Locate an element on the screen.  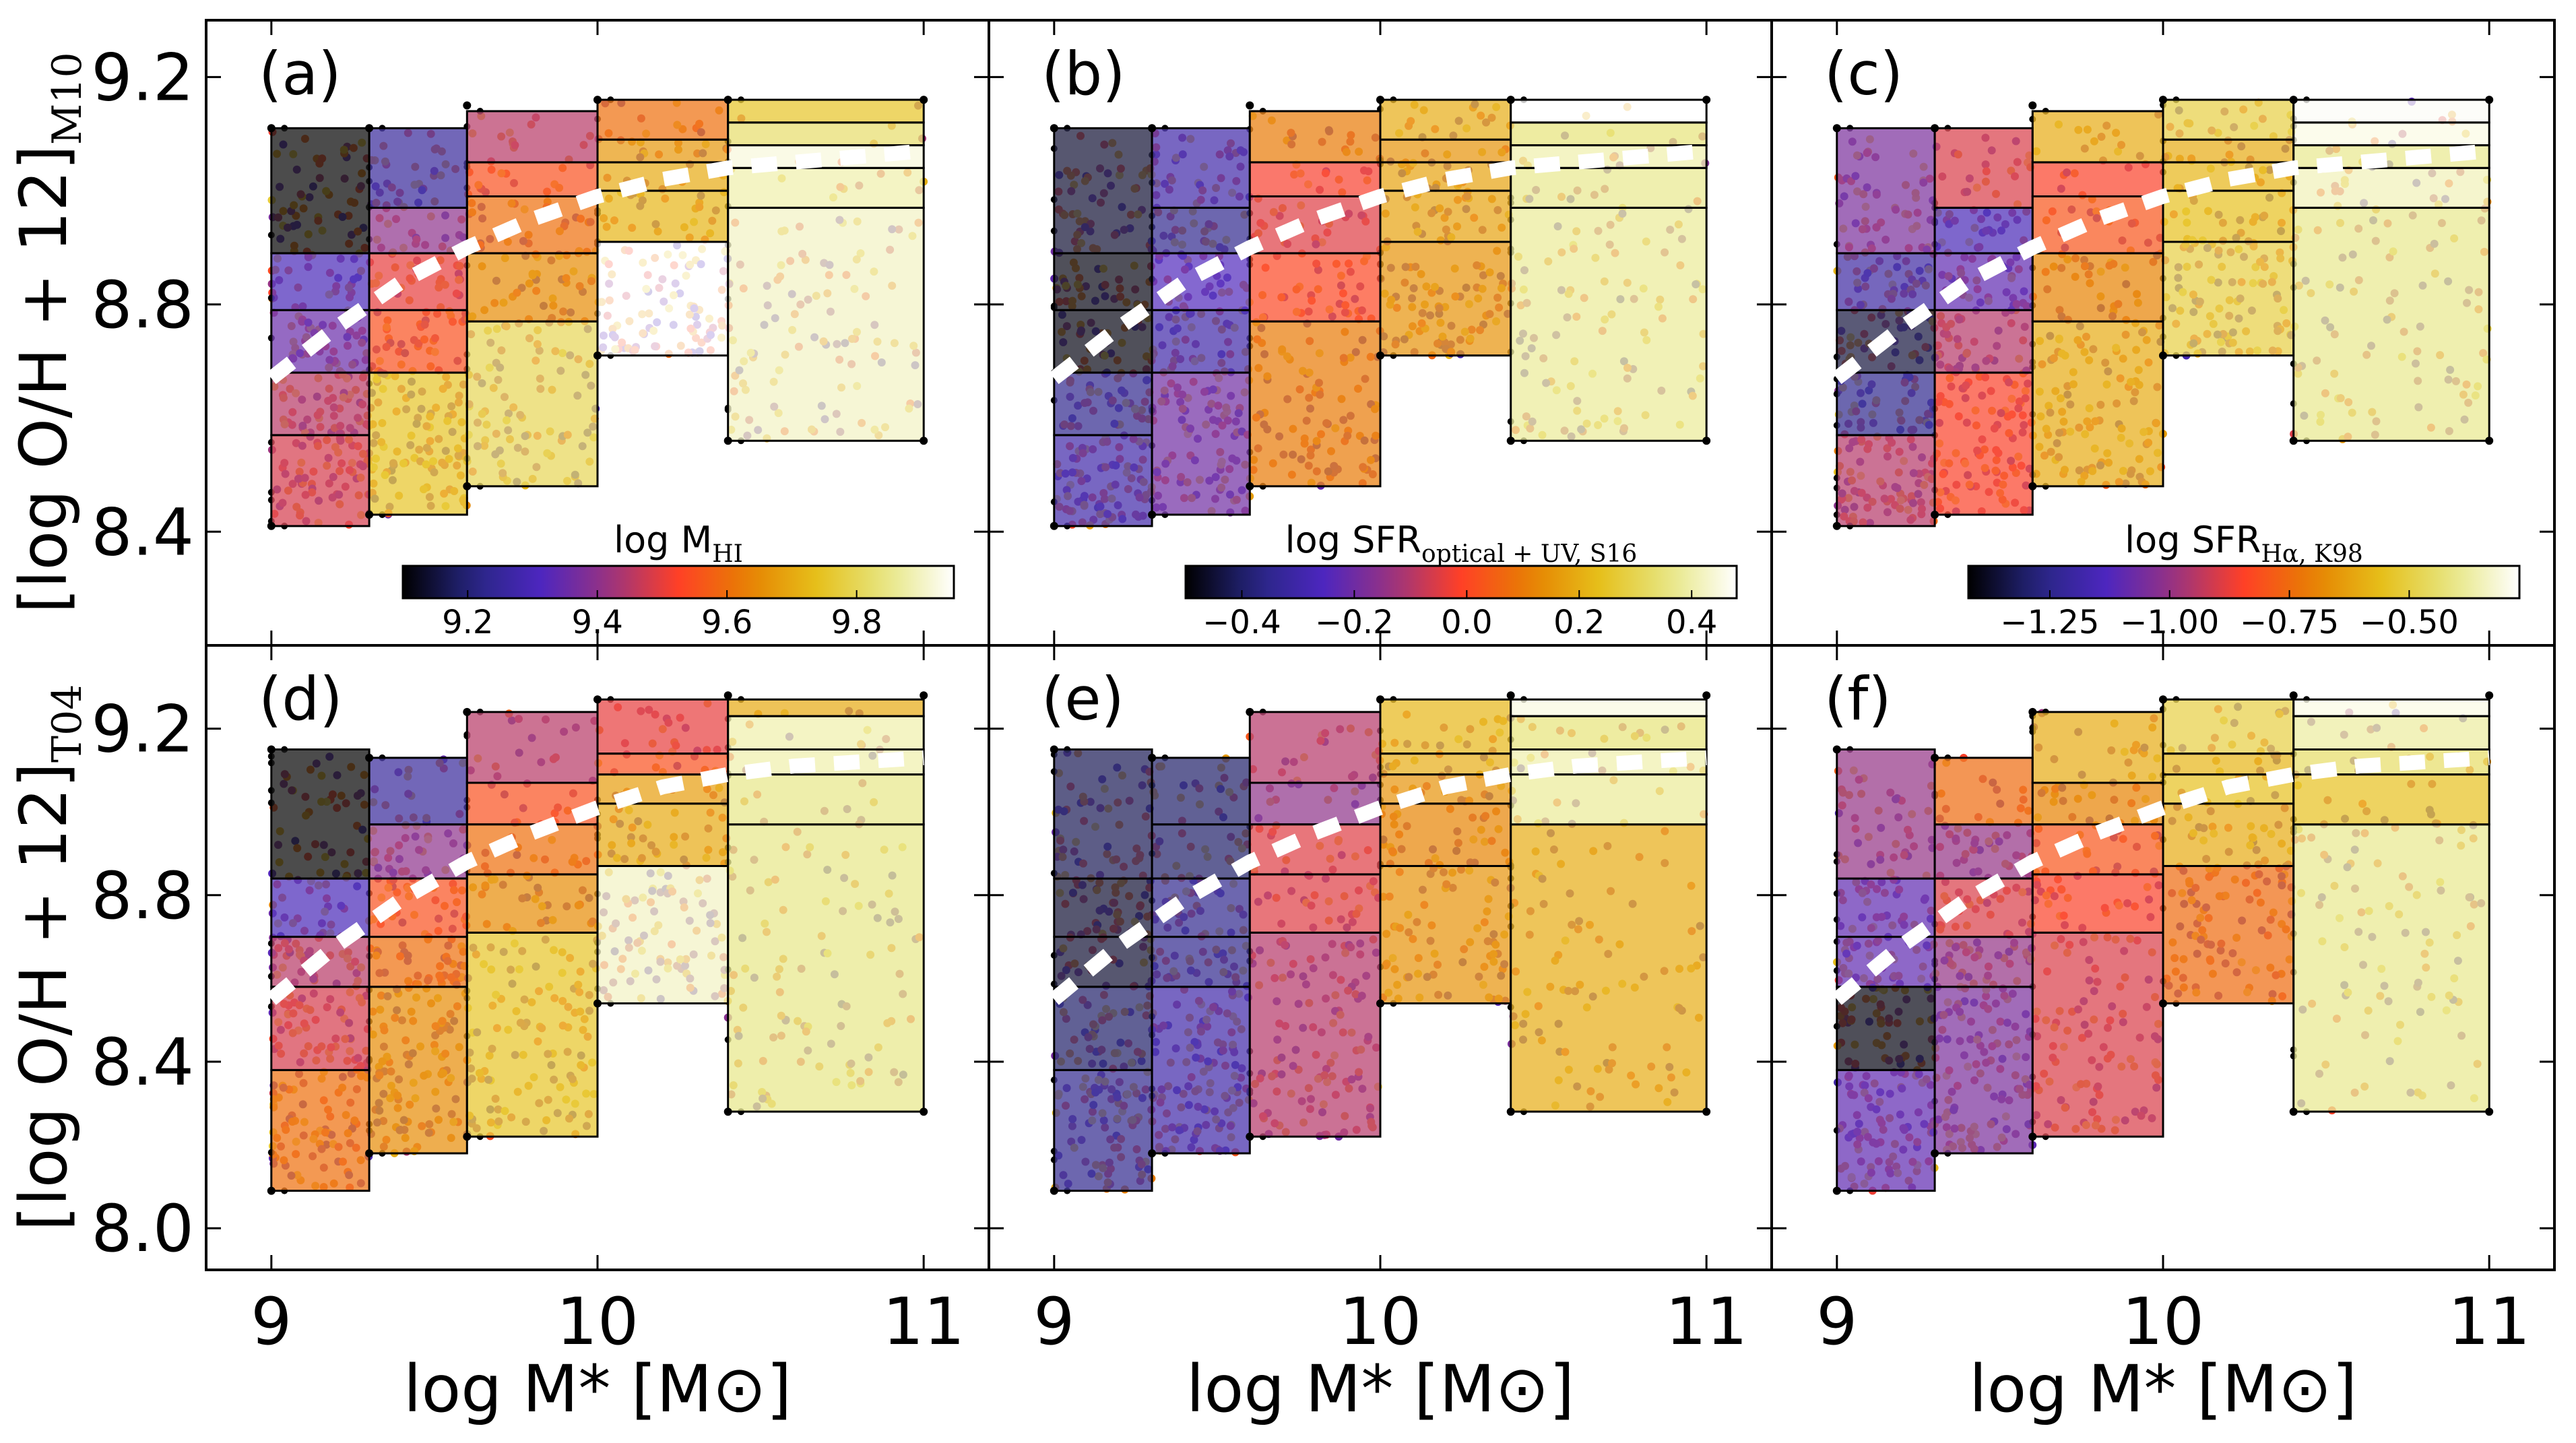
colorbar-label: log MHI is located at coordinates (679, 543).